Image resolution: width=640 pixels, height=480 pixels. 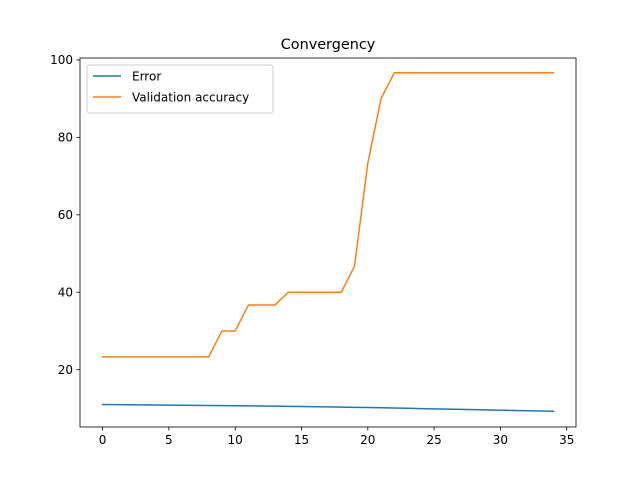 I want to click on legend-label-1: Validation accuracy, so click(x=190, y=97).